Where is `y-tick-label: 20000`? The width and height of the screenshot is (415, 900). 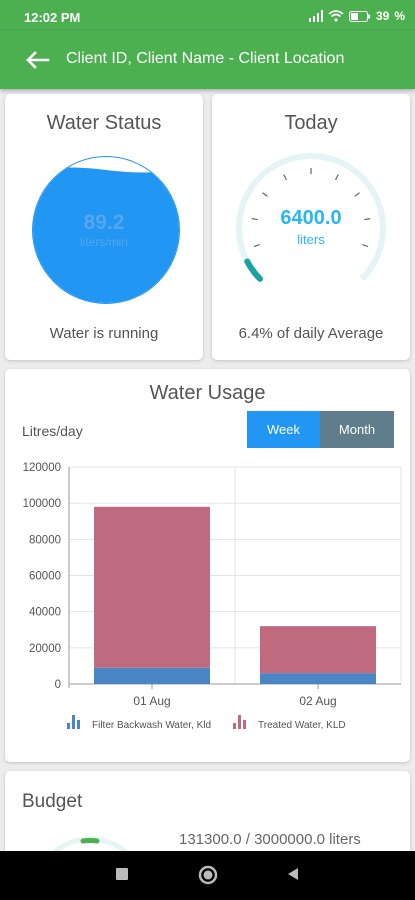
y-tick-label: 20000 is located at coordinates (45, 649).